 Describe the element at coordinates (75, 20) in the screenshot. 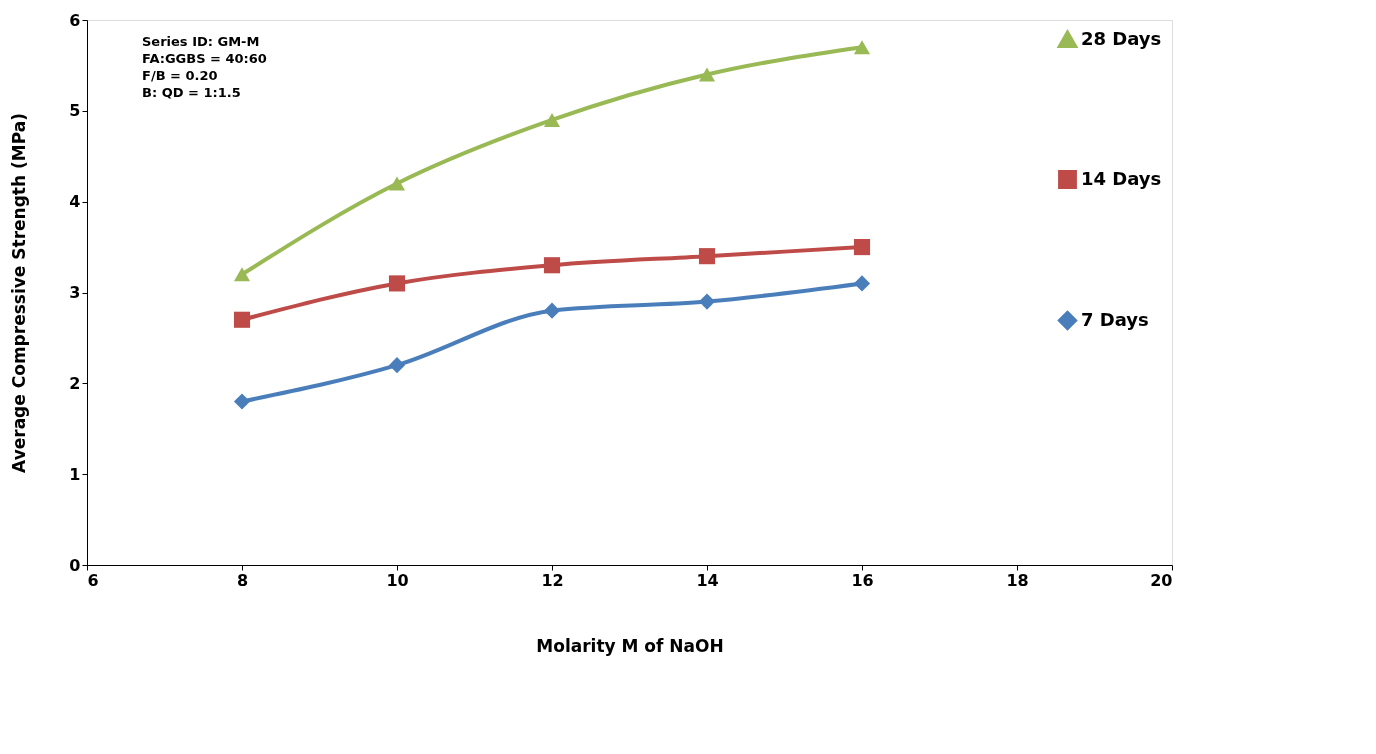

I see `y-tick-label: 6` at that location.